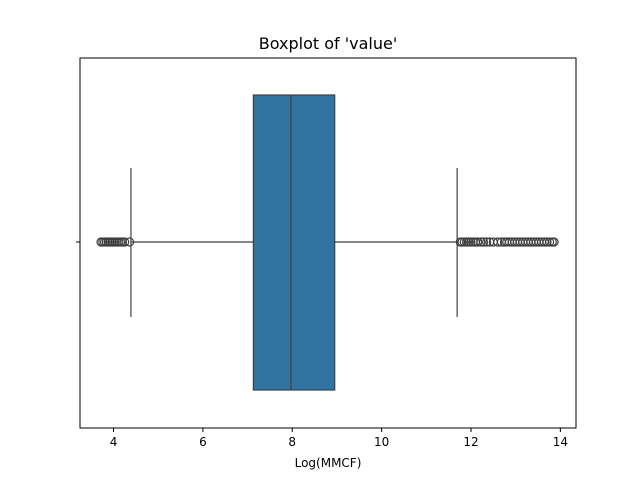 This screenshot has width=640, height=485. What do you see at coordinates (294, 242) in the screenshot?
I see `iqr-box` at bounding box center [294, 242].